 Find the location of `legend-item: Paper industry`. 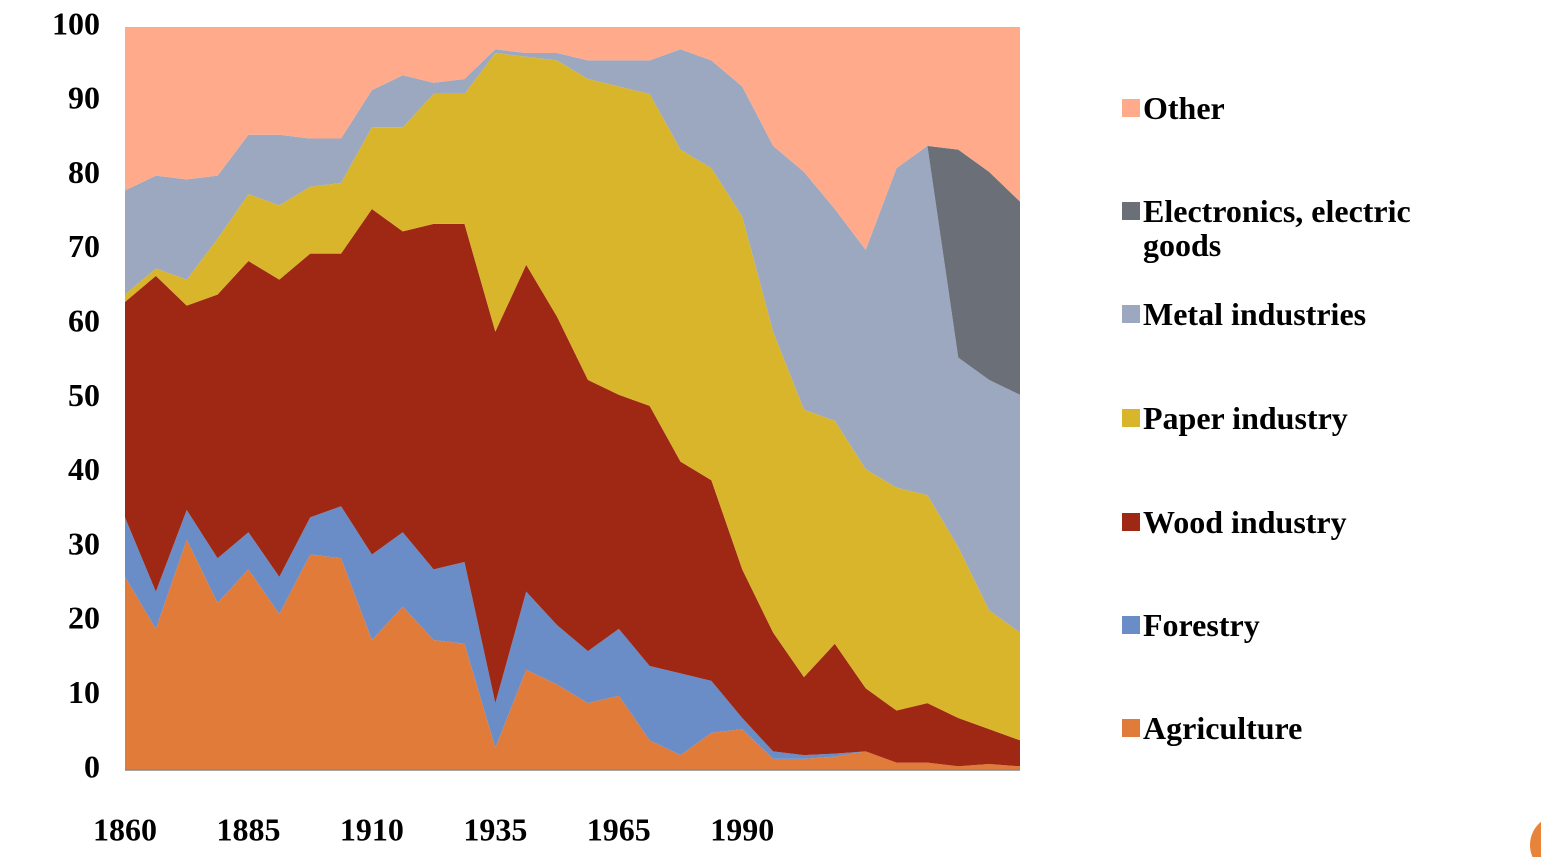

legend-item: Paper industry is located at coordinates (1300, 418).